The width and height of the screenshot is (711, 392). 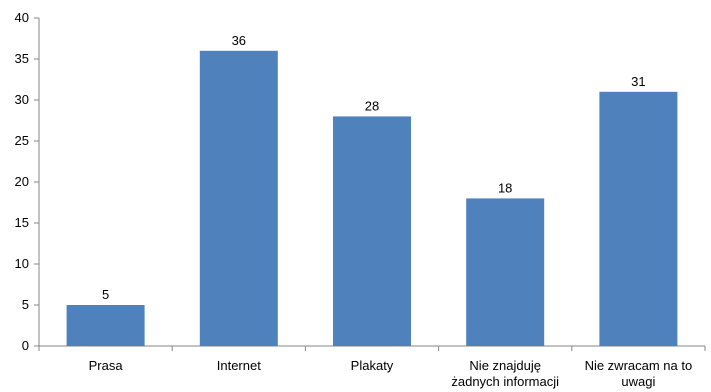 I want to click on category-label: Nie zwracam na to, so click(x=639, y=365).